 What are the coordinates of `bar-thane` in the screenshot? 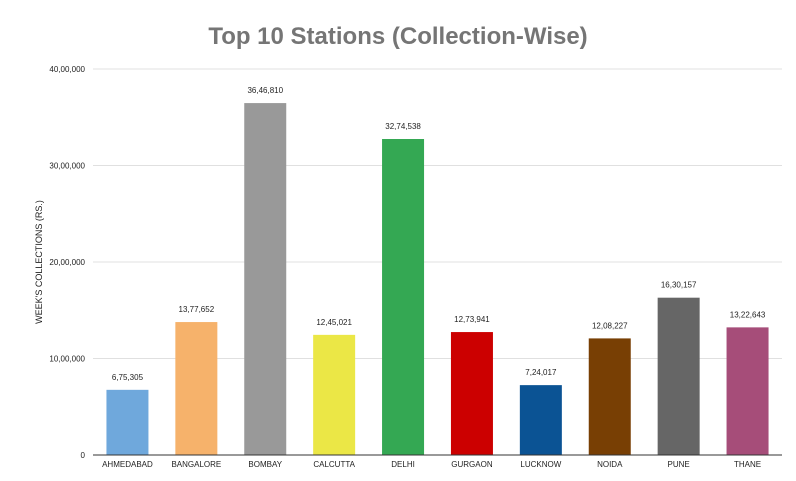 It's located at (747, 391).